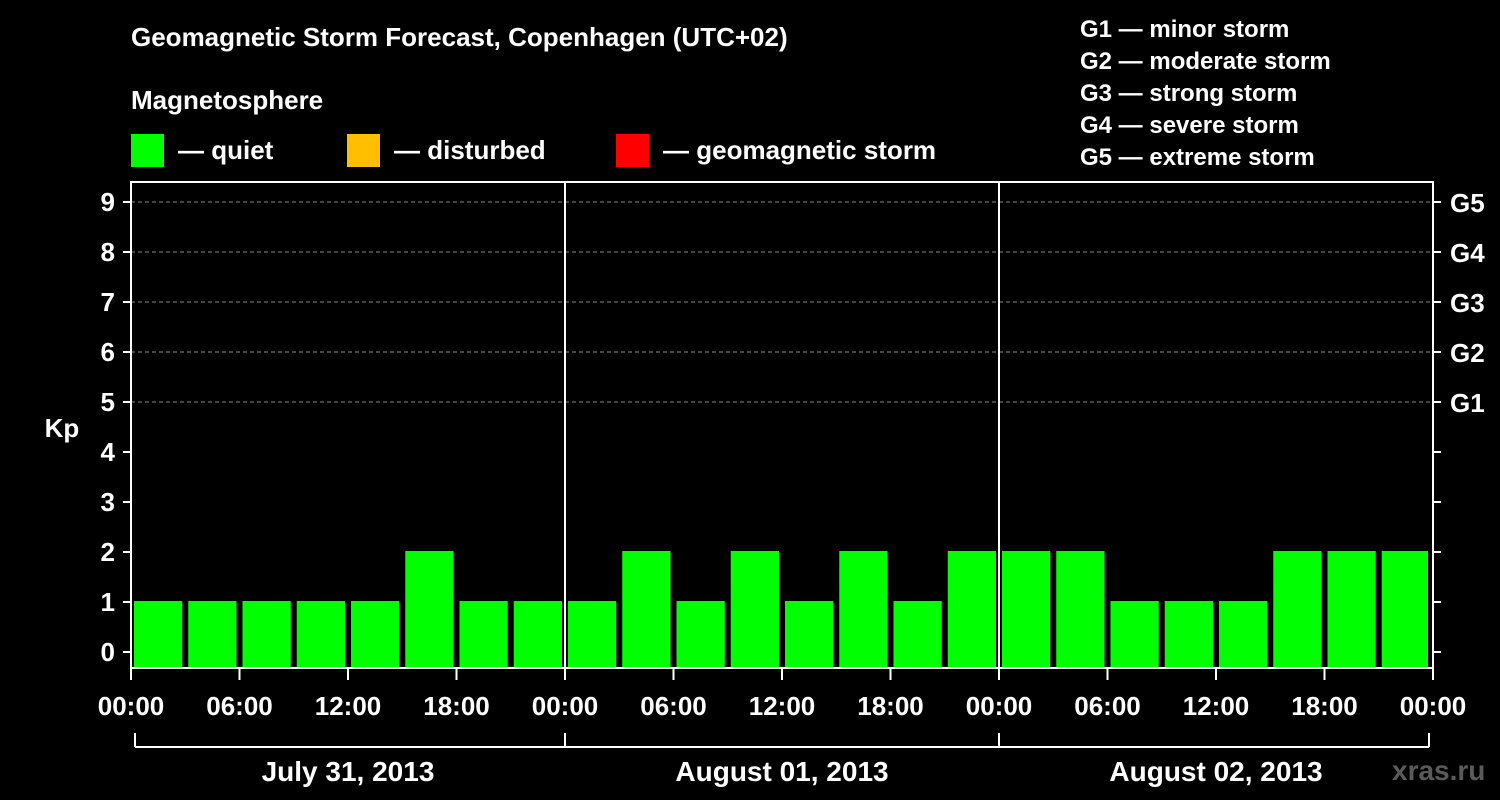 The image size is (1500, 800). I want to click on y-tick-label: 2, so click(108, 552).